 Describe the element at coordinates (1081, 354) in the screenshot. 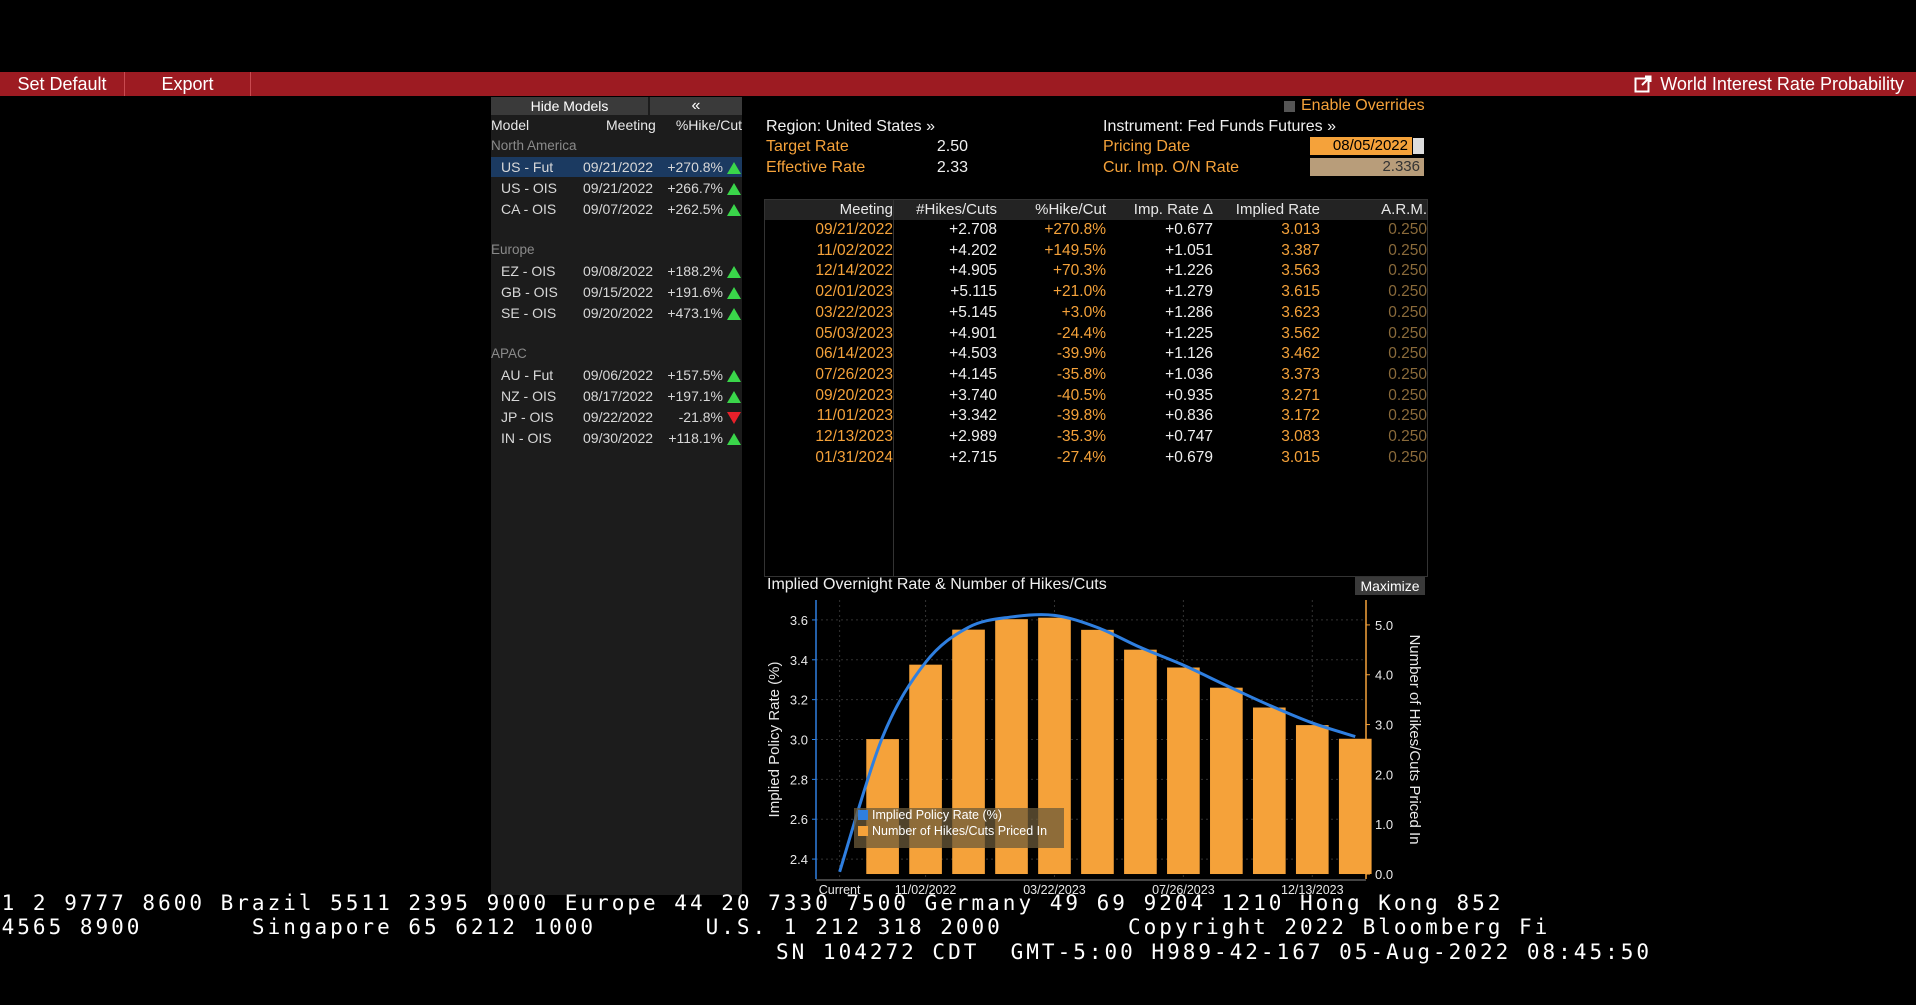

I see `cell-pct: -39.9%` at that location.